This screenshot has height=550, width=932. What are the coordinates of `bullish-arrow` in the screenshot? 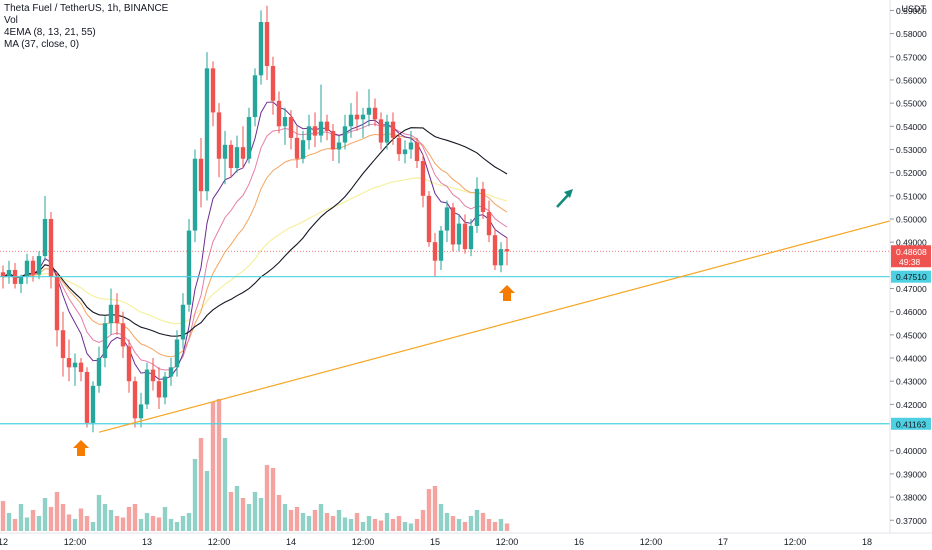 It's located at (564, 198).